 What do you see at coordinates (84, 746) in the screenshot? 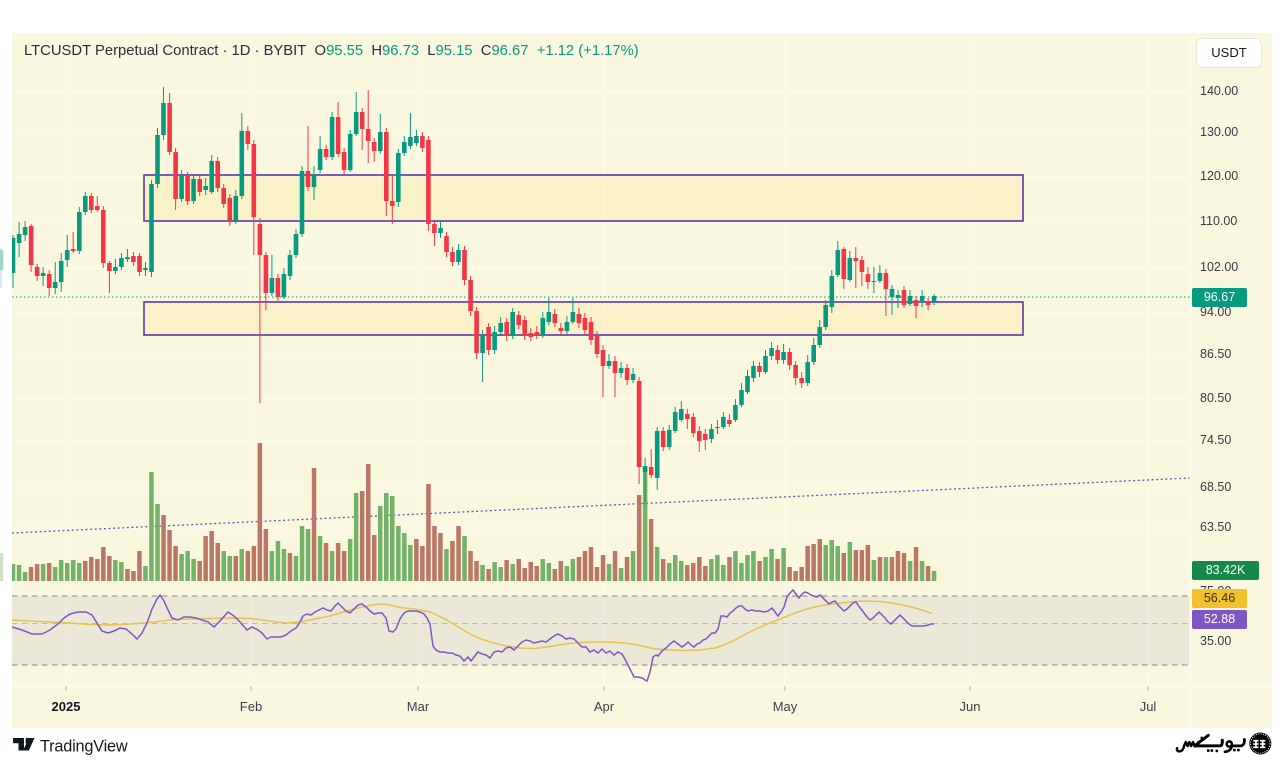
I see `svg-text: TradingView` at bounding box center [84, 746].